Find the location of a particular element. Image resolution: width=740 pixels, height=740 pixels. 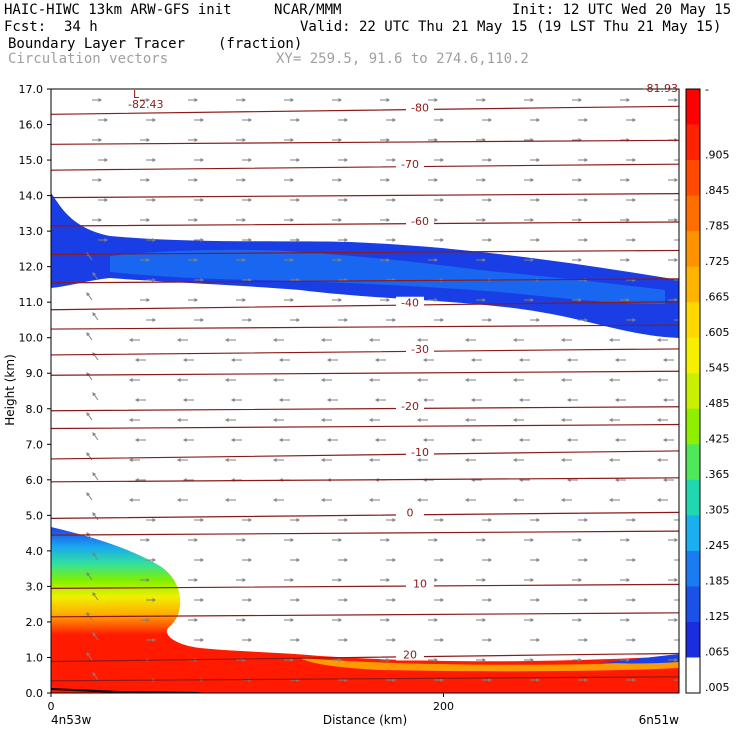

colorbar-label: .845 is located at coordinates (717, 190).